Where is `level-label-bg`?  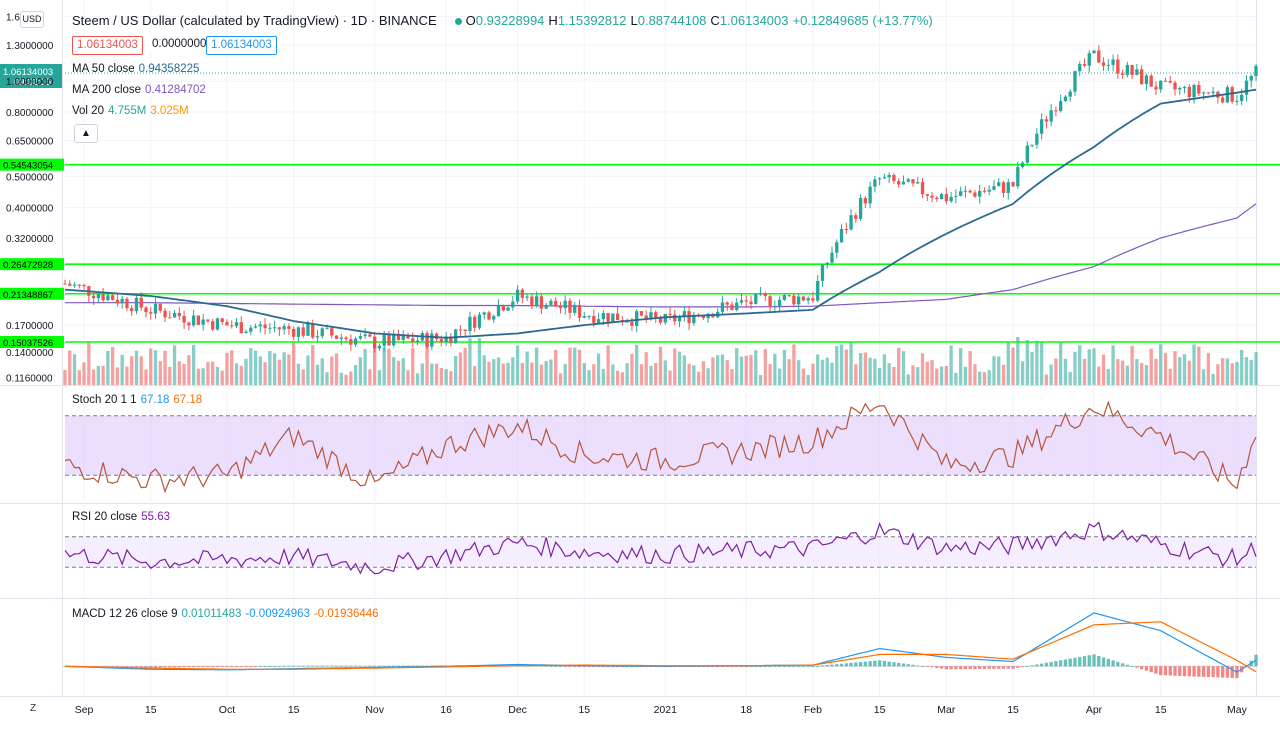 level-label-bg is located at coordinates (32, 342).